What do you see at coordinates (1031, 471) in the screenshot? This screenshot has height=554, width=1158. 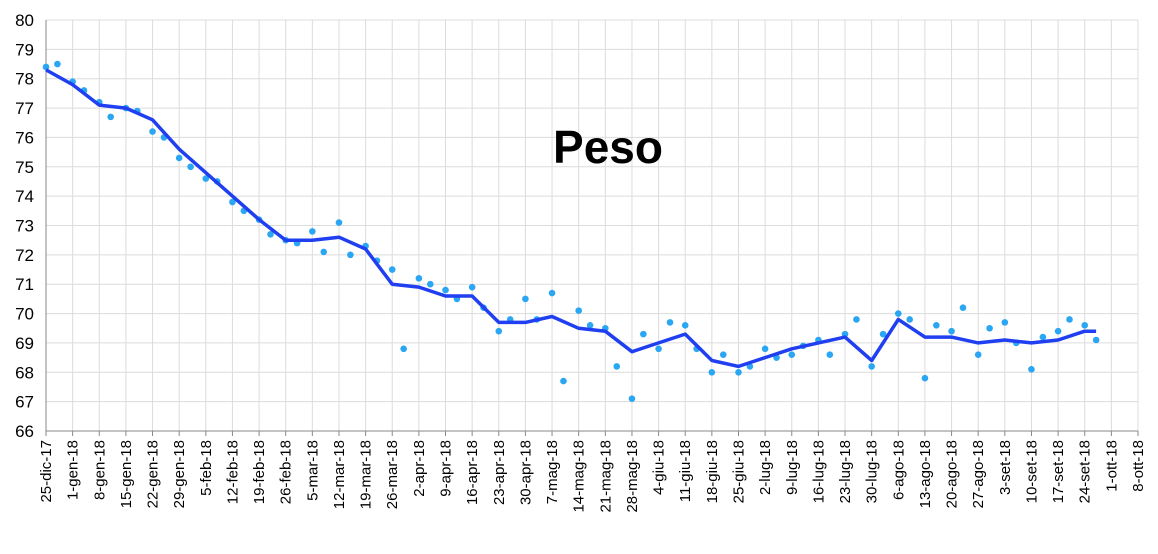 I see `x-tick-label: 10-set-18` at bounding box center [1031, 471].